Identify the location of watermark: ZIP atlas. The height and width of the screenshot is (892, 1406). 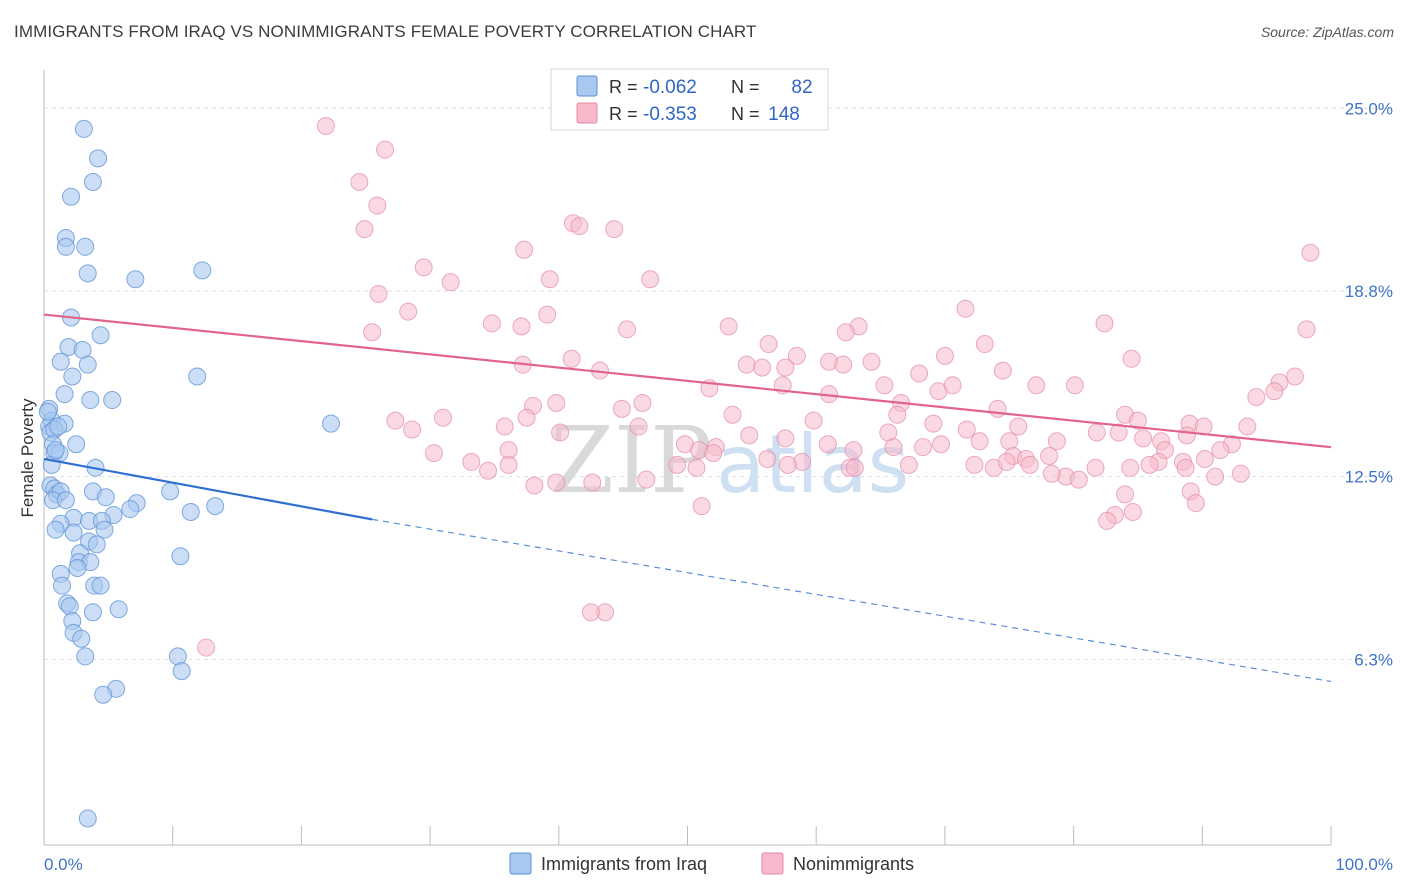
(729, 460).